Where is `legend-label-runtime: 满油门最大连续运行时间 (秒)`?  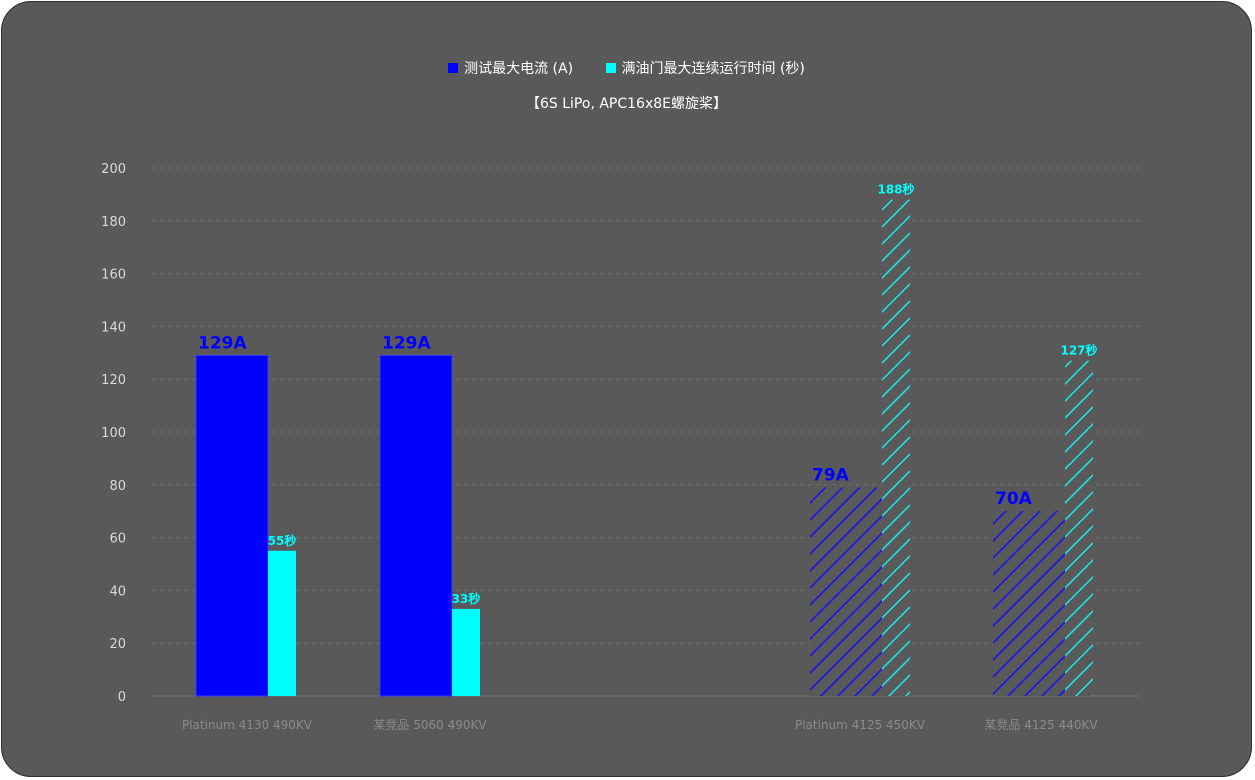 legend-label-runtime: 满油门最大连续运行时间 (秒) is located at coordinates (713, 69).